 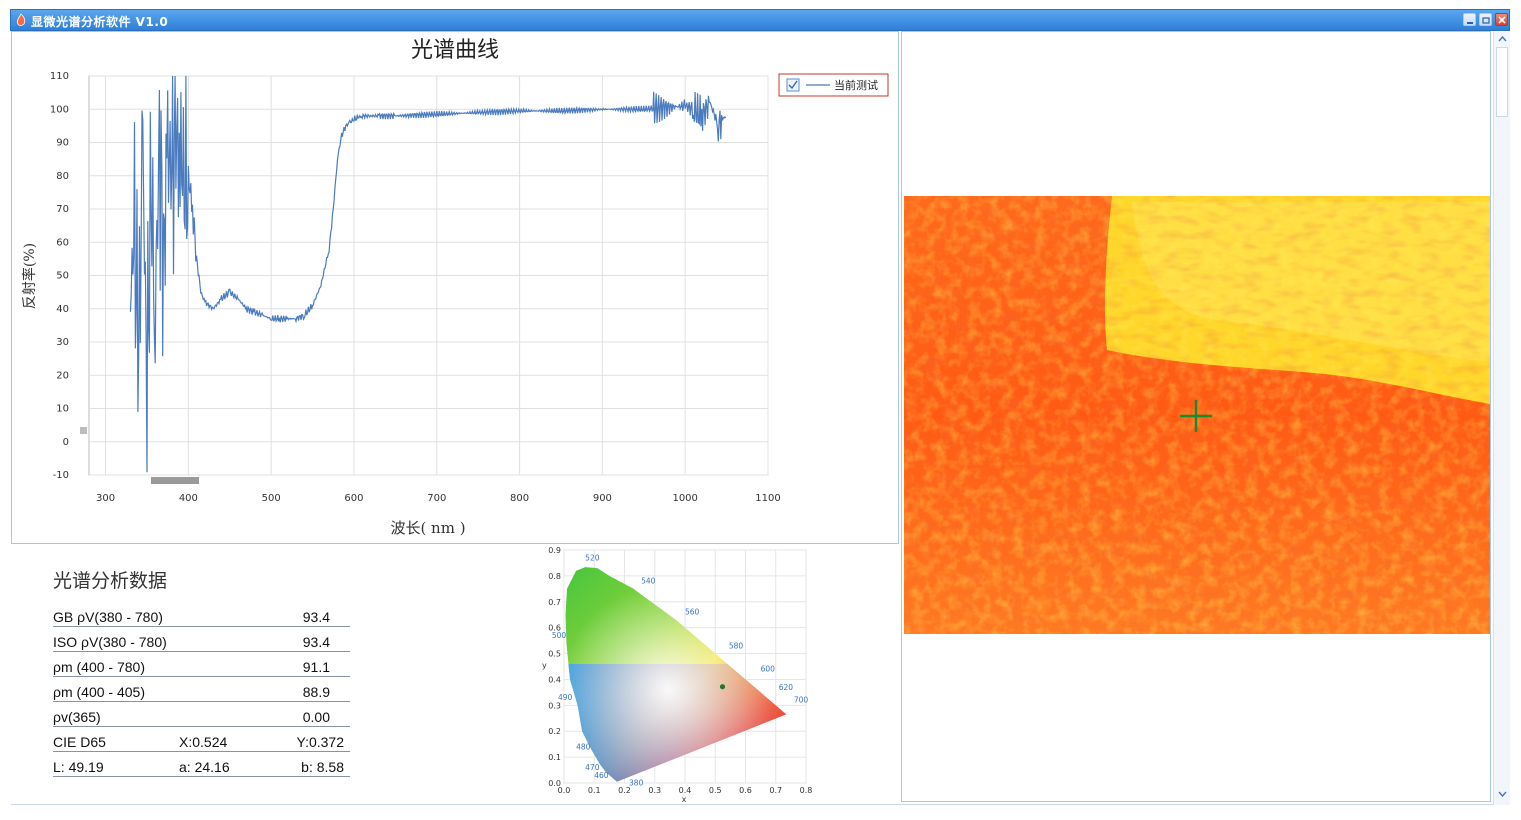 What do you see at coordinates (806, 790) in the screenshot?
I see `cie-x-tick-label: 0.8` at bounding box center [806, 790].